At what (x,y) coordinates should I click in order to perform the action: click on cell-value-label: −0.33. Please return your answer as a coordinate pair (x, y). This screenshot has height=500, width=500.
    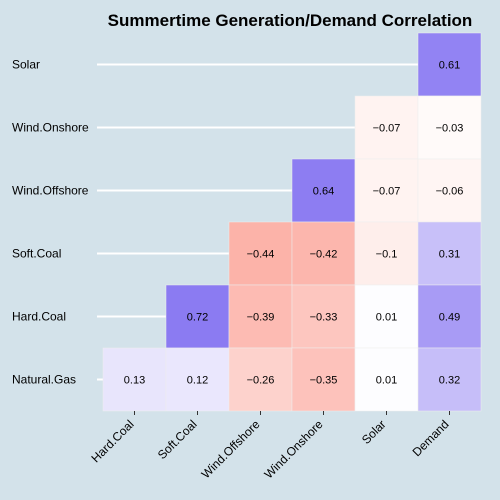
    Looking at the image, I should click on (324, 318).